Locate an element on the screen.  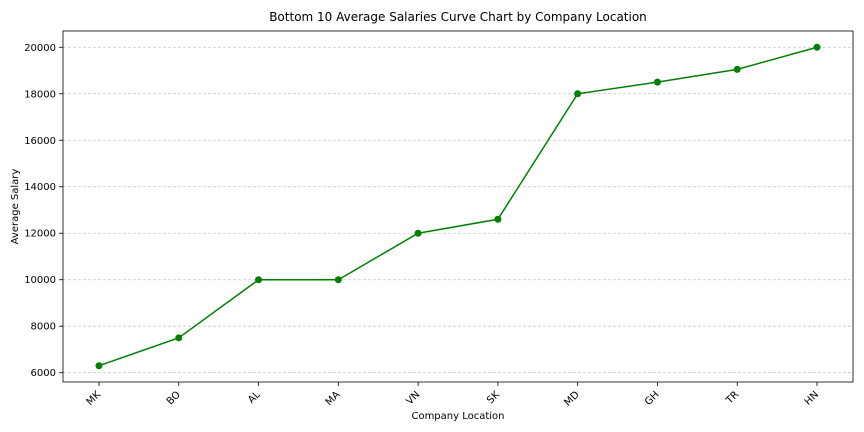
x-tick-label: VN is located at coordinates (413, 398).